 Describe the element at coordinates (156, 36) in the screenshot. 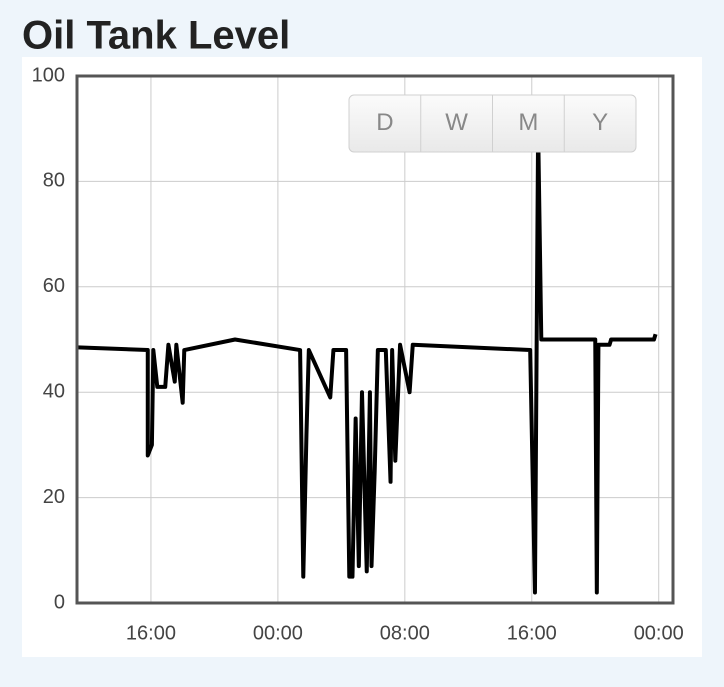

I see `chart-title: Oil Tank Level` at that location.